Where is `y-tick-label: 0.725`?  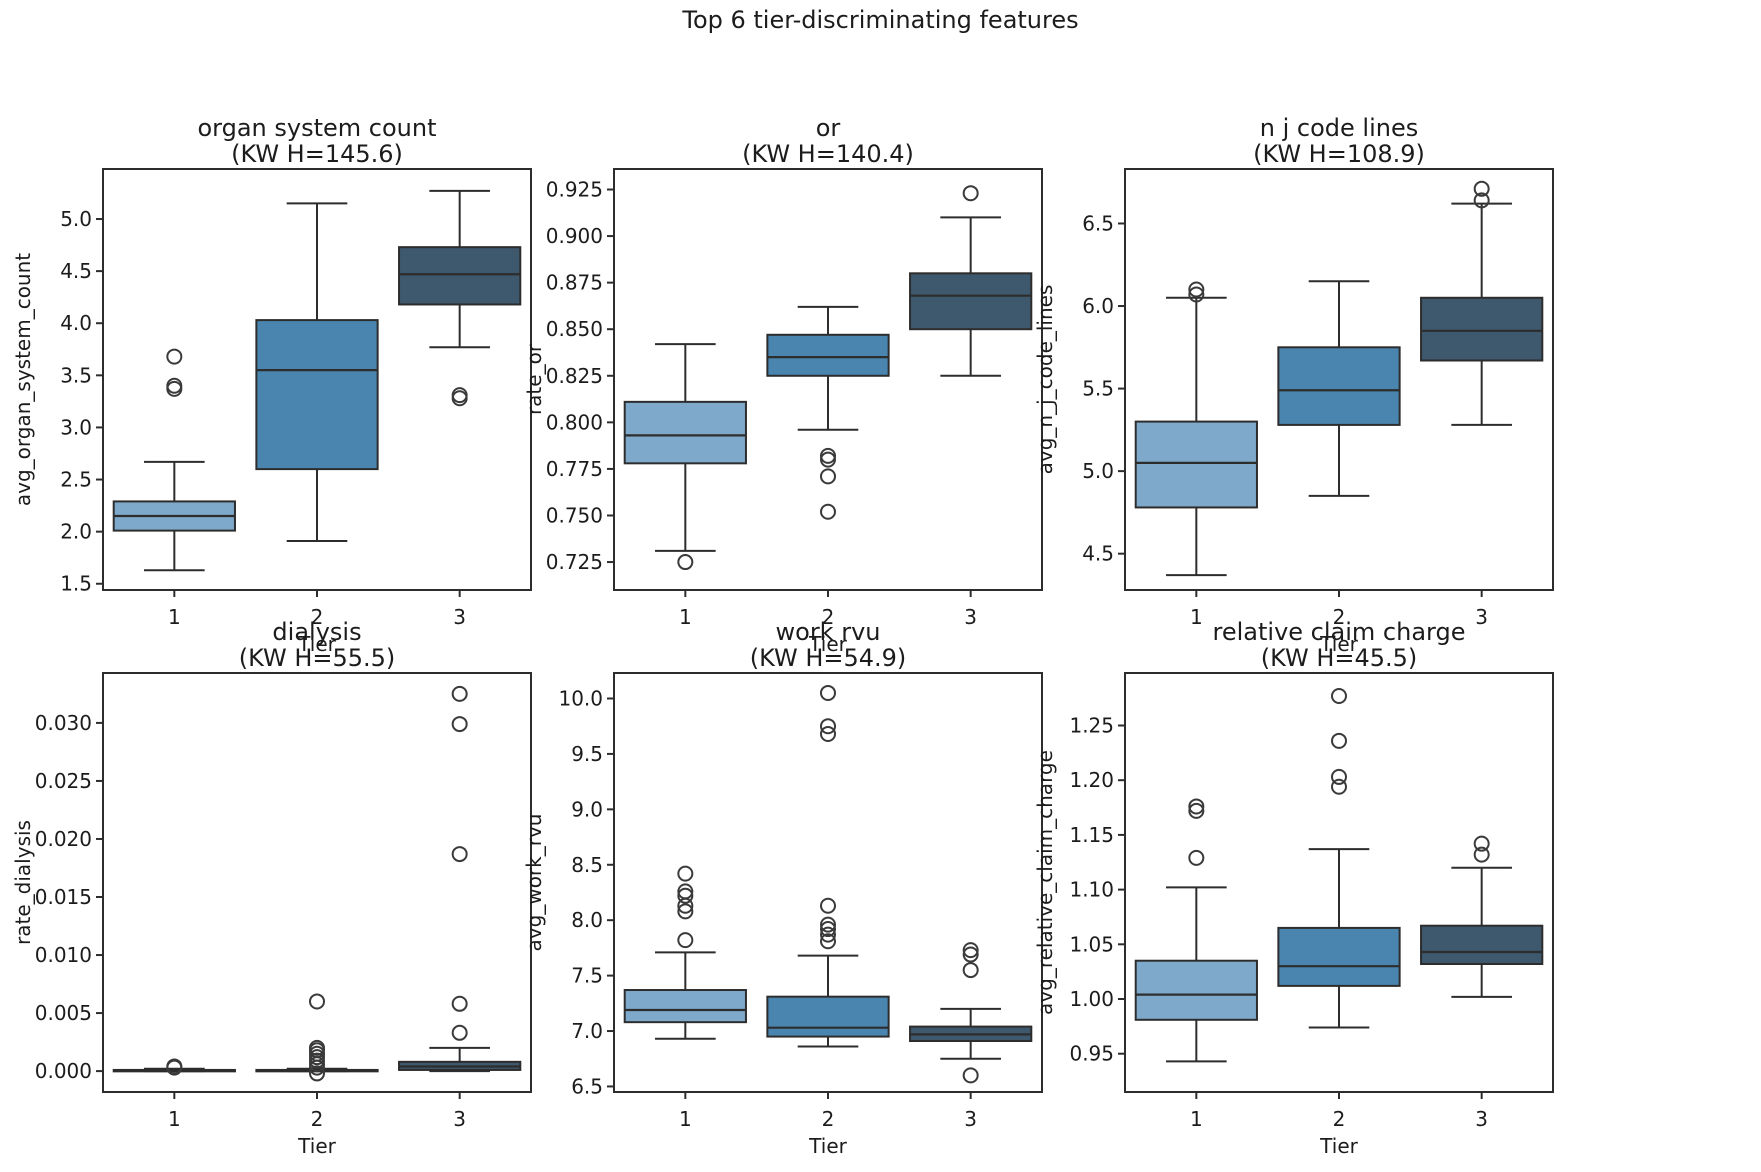
y-tick-label: 0.725 is located at coordinates (574, 562).